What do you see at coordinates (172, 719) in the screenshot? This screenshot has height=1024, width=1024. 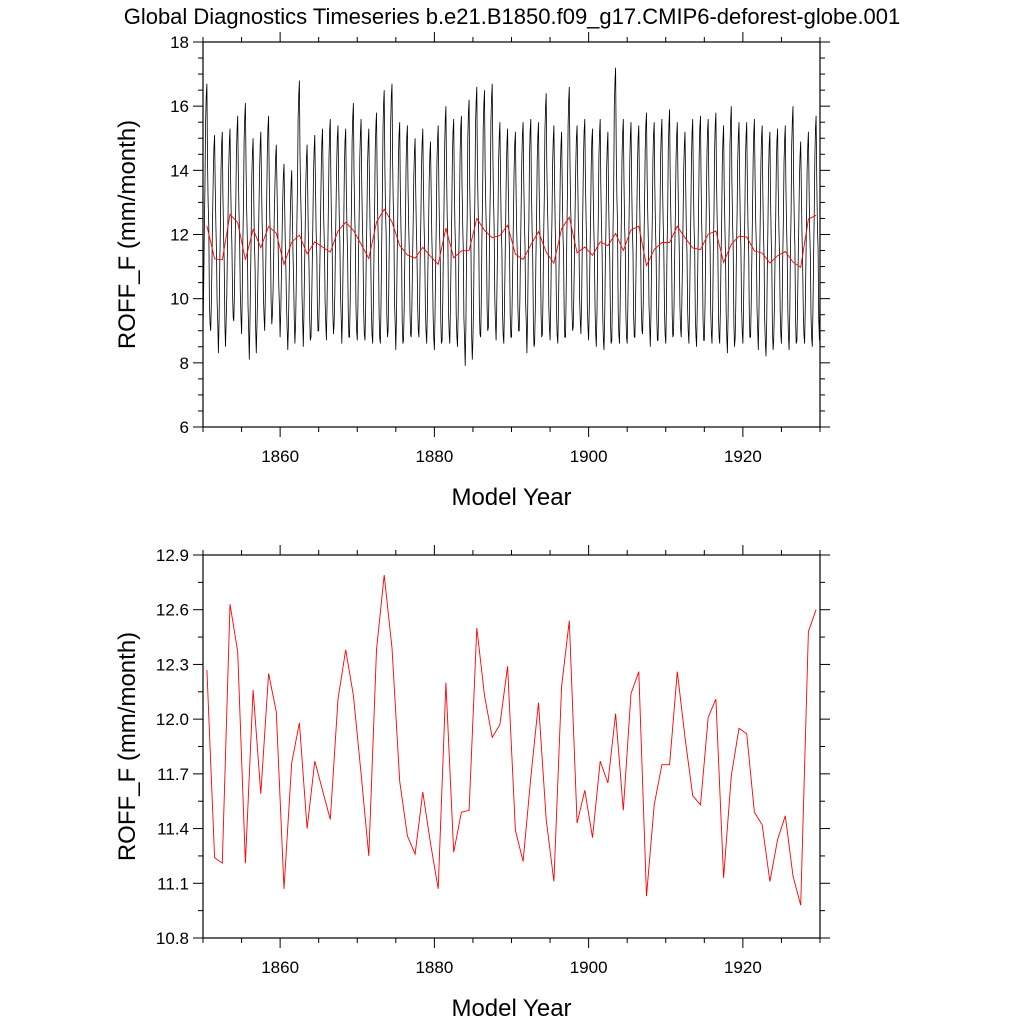 I see `y-tick-label: 12.0` at bounding box center [172, 719].